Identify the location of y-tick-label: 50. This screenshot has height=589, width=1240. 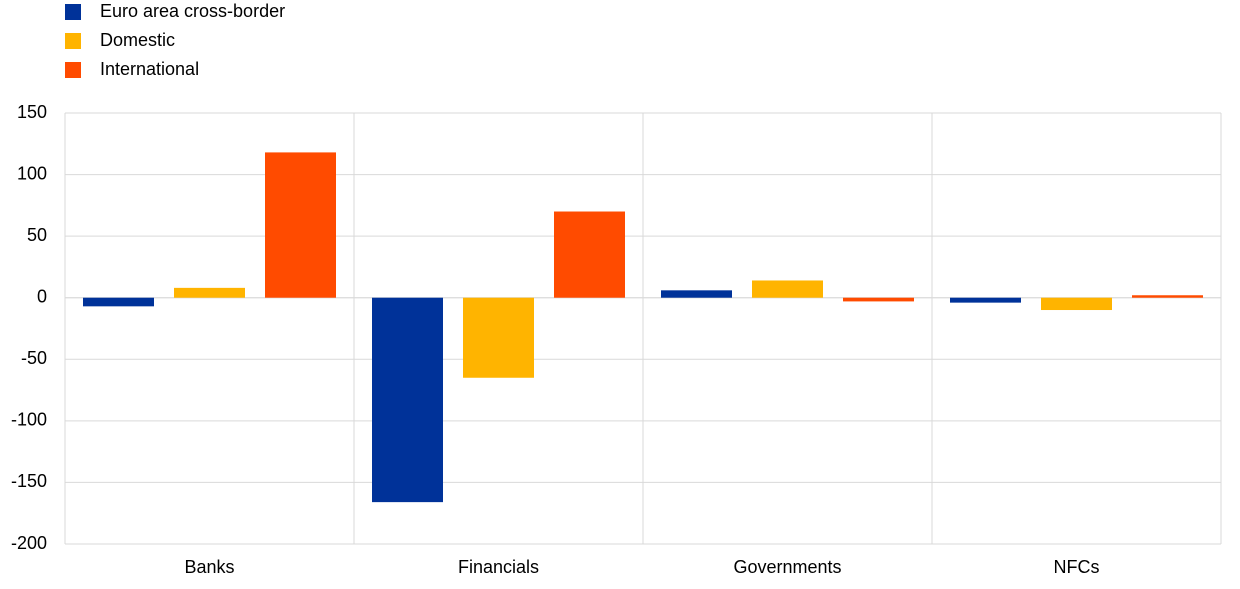
(37, 235).